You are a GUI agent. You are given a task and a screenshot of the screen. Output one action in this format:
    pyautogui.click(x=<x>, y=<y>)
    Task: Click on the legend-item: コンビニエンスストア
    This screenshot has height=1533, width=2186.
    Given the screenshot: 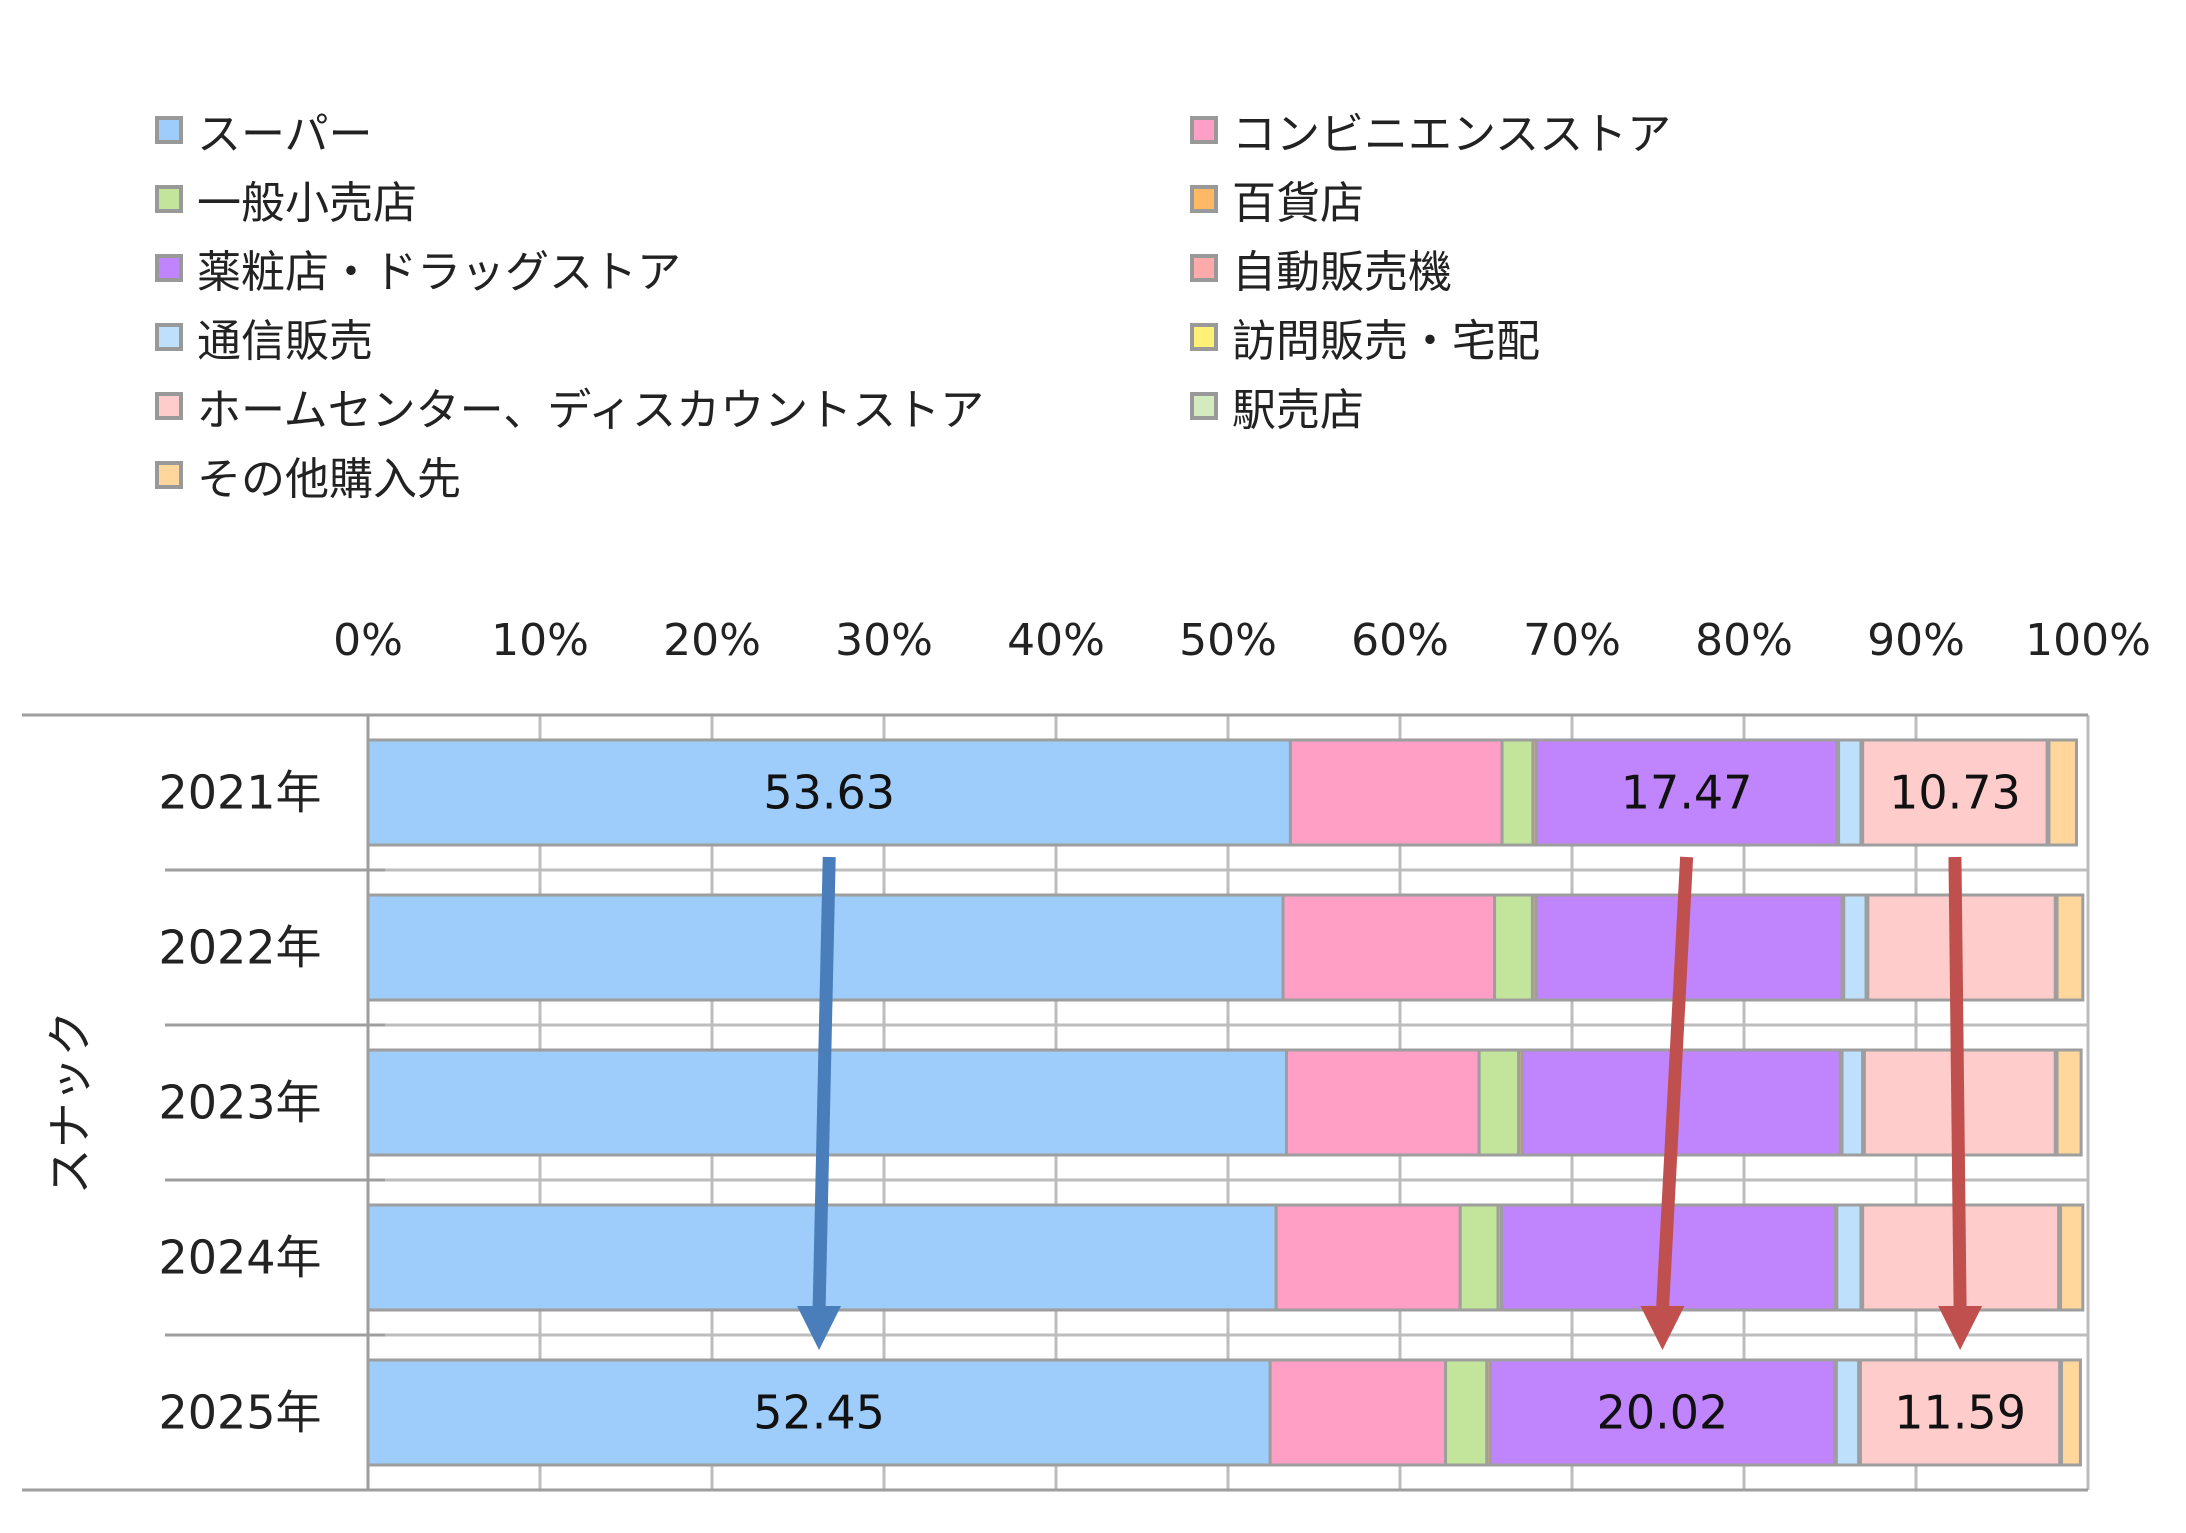 What is the action you would take?
    pyautogui.click(x=1430, y=130)
    